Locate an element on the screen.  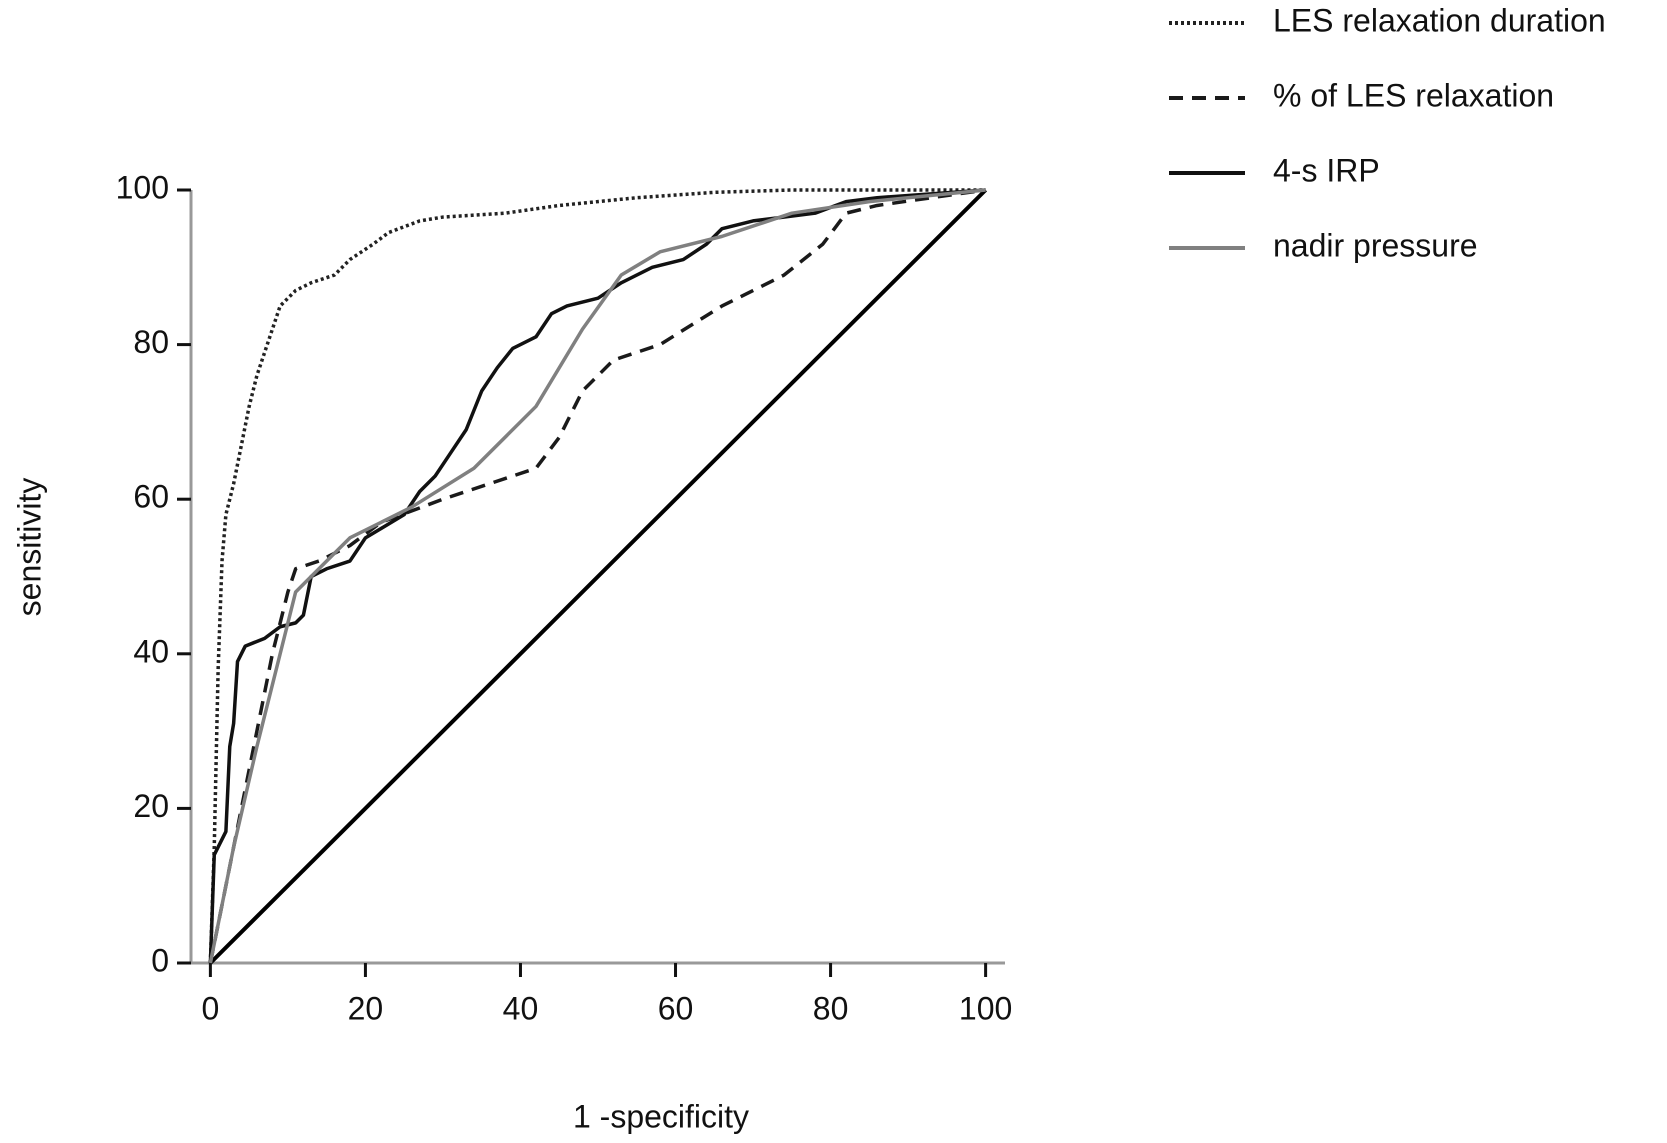
legend-label: 4-s IRP is located at coordinates (1326, 170).